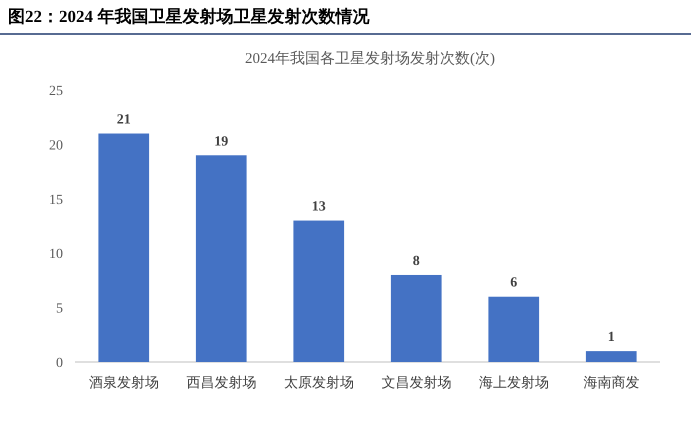 The width and height of the screenshot is (691, 436). Describe the element at coordinates (56, 200) in the screenshot. I see `y-tick-label: 15` at that location.